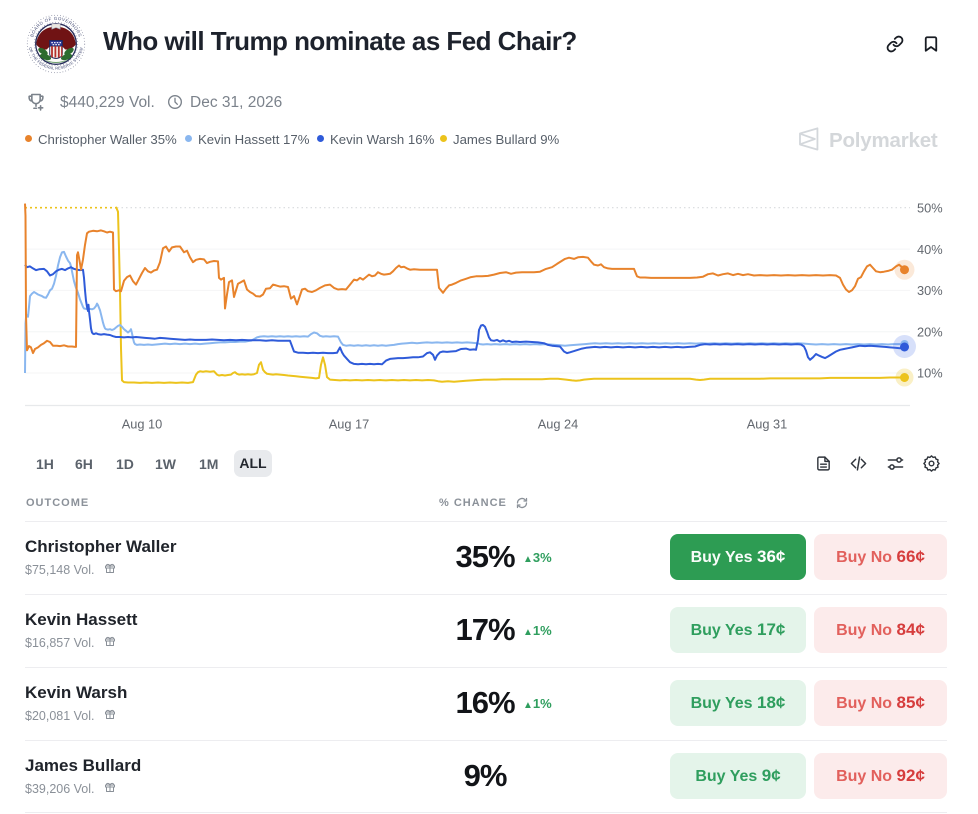  Describe the element at coordinates (558, 424) in the screenshot. I see `svg-text: Aug 24` at that location.